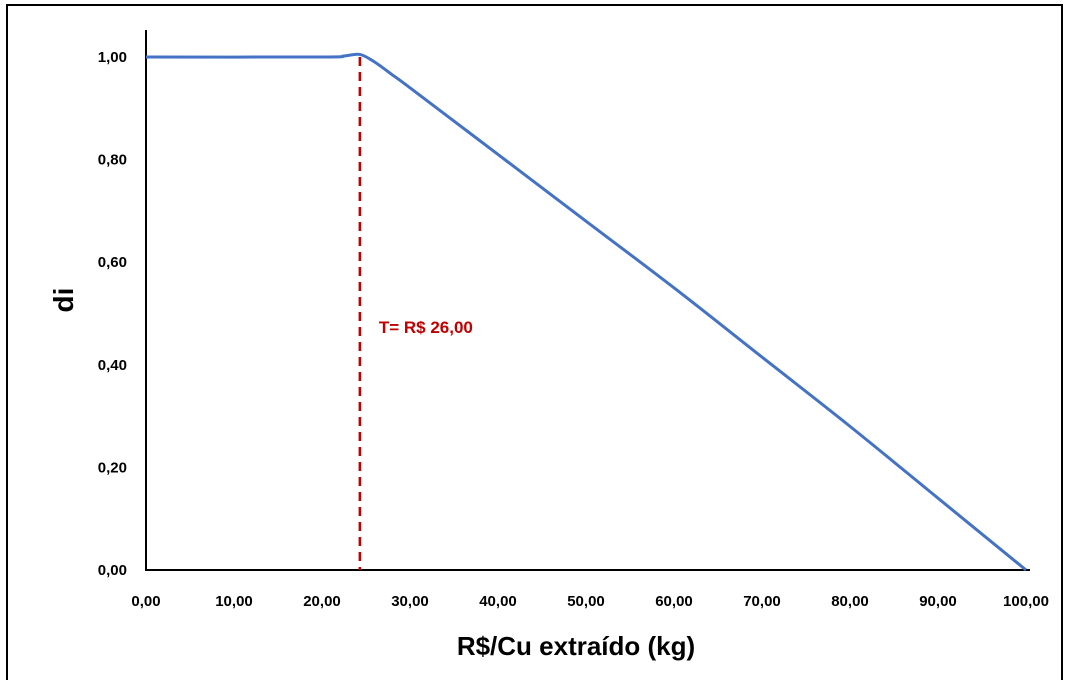 The image size is (1071, 684). I want to click on x-tick-label: 50,00, so click(586, 601).